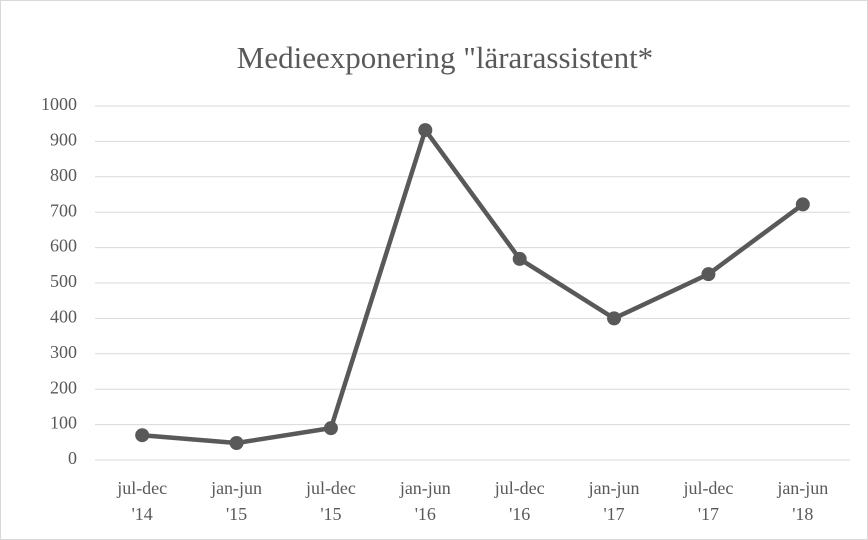 The width and height of the screenshot is (868, 540). What do you see at coordinates (63, 352) in the screenshot?
I see `y-tick-label: 300` at bounding box center [63, 352].